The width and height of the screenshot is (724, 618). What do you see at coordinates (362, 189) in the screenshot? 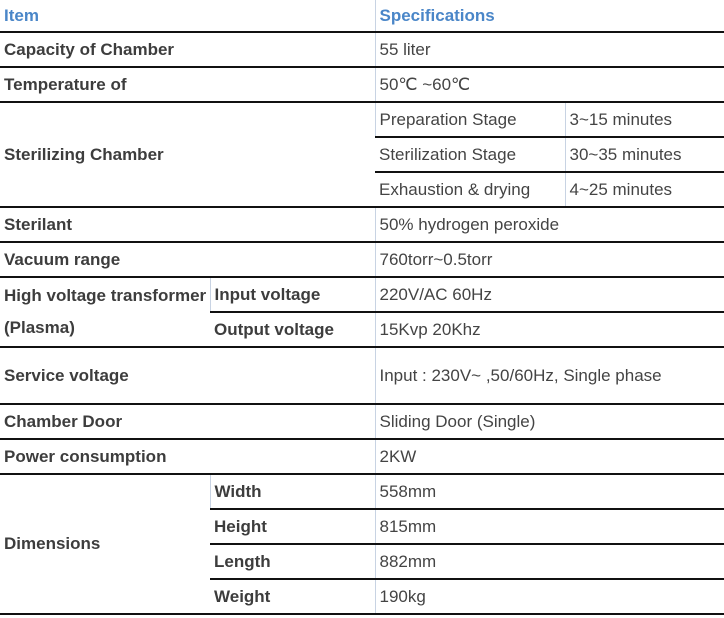
I see `table-row: Exhaustion & drying 4~25 minutes` at bounding box center [362, 189].